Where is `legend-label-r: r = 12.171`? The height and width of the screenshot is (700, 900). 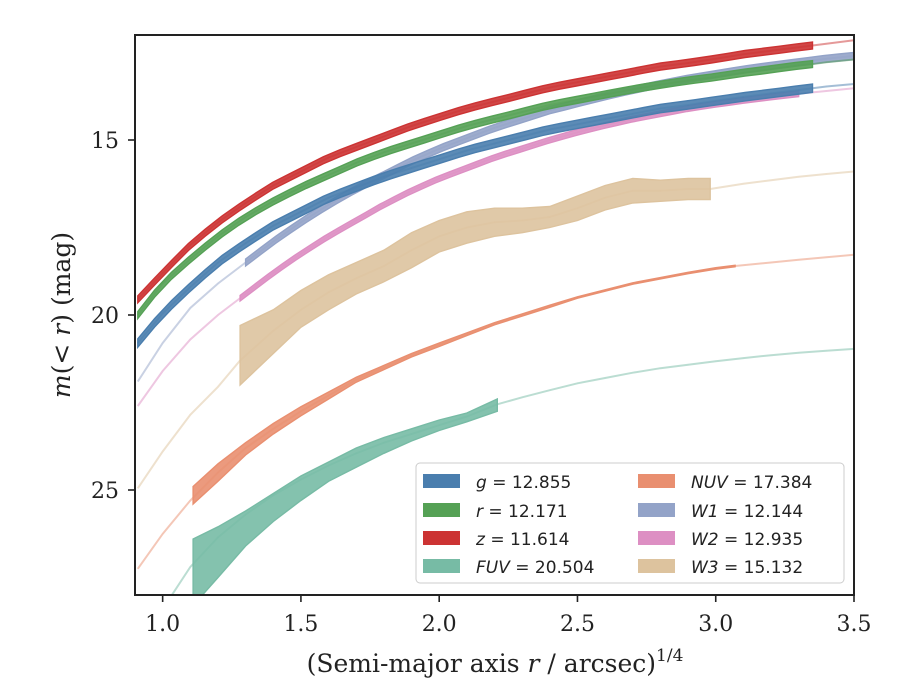 legend-label-r: r = 12.171 is located at coordinates (522, 512).